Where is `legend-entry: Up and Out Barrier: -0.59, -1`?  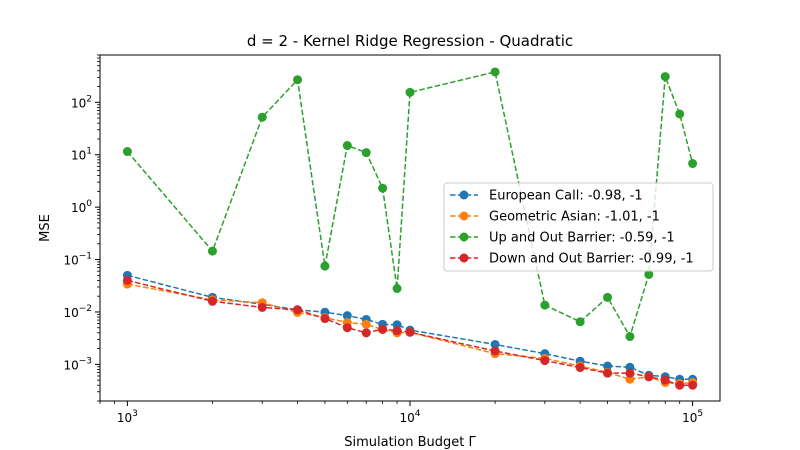 legend-entry: Up and Out Barrier: -0.59, -1 is located at coordinates (562, 238).